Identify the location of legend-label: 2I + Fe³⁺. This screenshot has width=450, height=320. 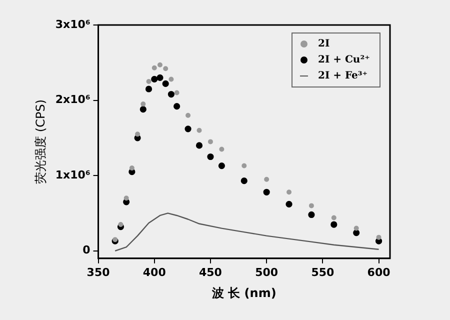
(343, 76).